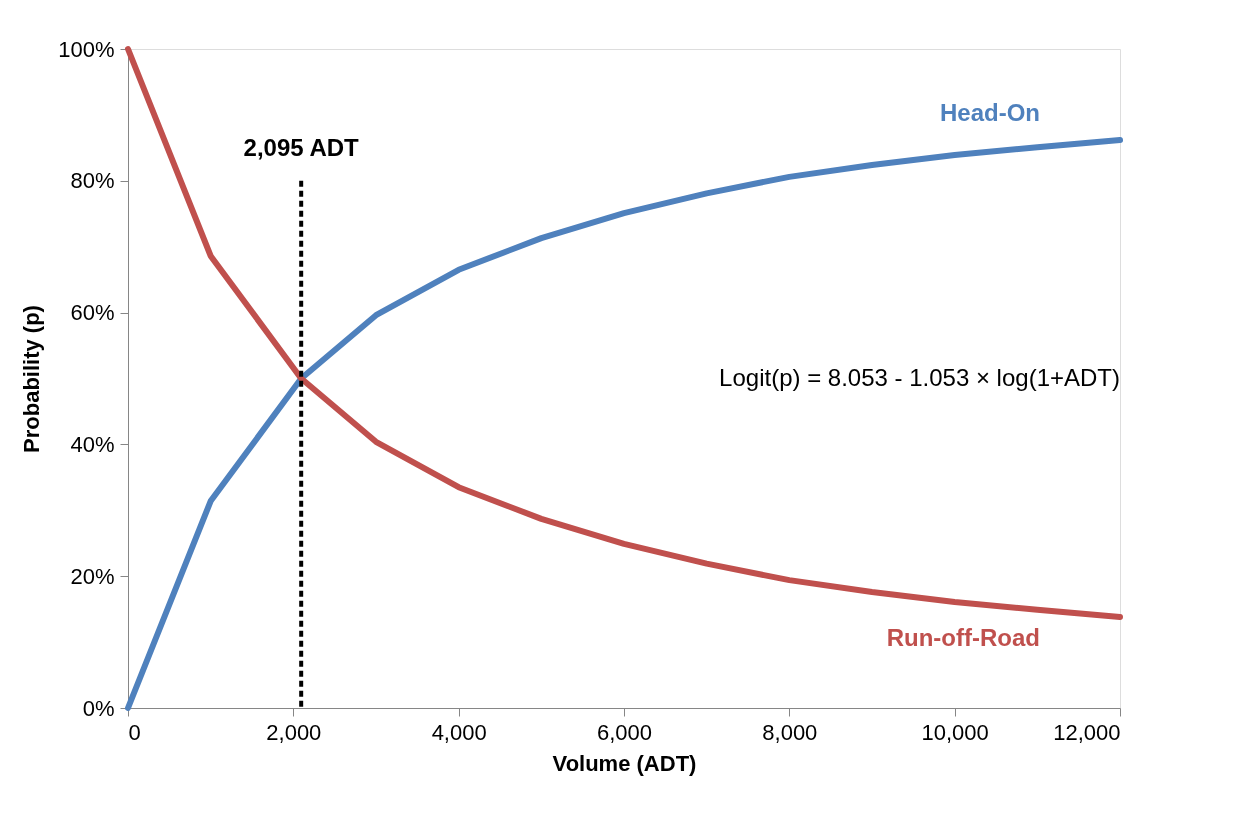  What do you see at coordinates (294, 732) in the screenshot?
I see `x-tick-label: 2,000` at bounding box center [294, 732].